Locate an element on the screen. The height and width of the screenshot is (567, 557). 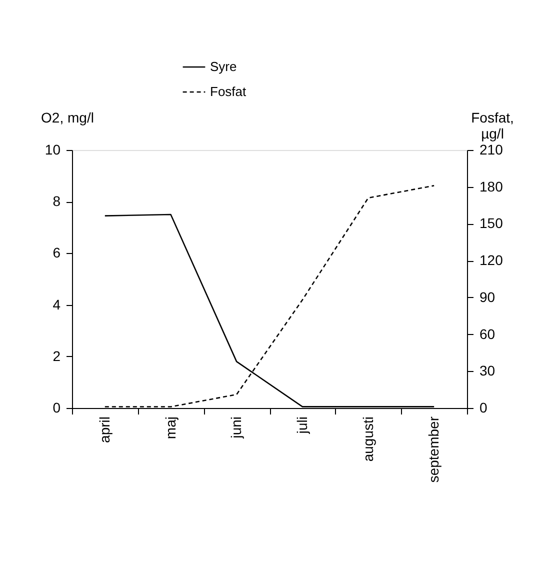
y-tick-label: 6 is located at coordinates (56, 252).